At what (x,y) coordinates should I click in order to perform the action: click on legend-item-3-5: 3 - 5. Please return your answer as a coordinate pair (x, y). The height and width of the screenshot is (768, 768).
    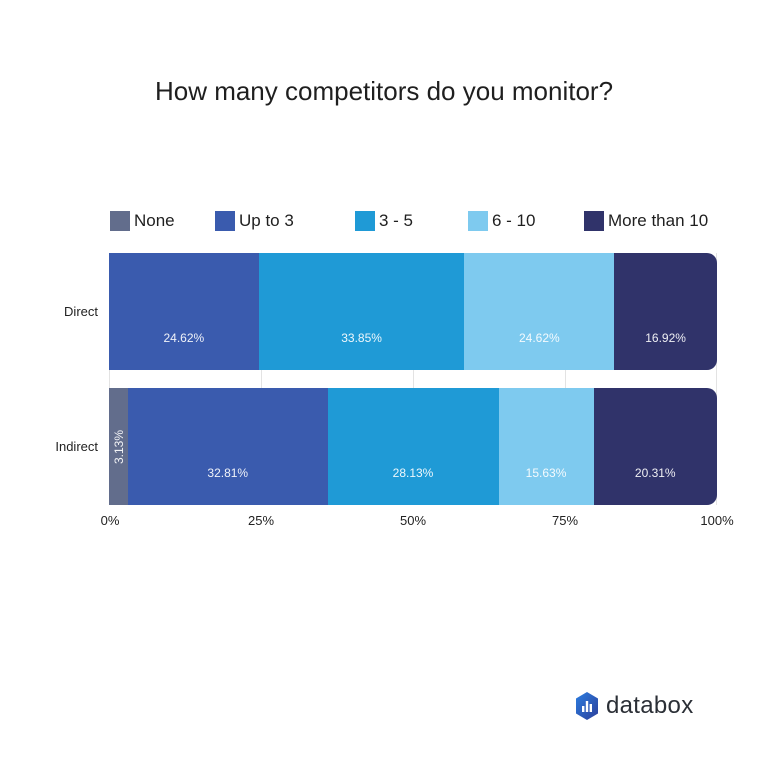
    Looking at the image, I should click on (384, 221).